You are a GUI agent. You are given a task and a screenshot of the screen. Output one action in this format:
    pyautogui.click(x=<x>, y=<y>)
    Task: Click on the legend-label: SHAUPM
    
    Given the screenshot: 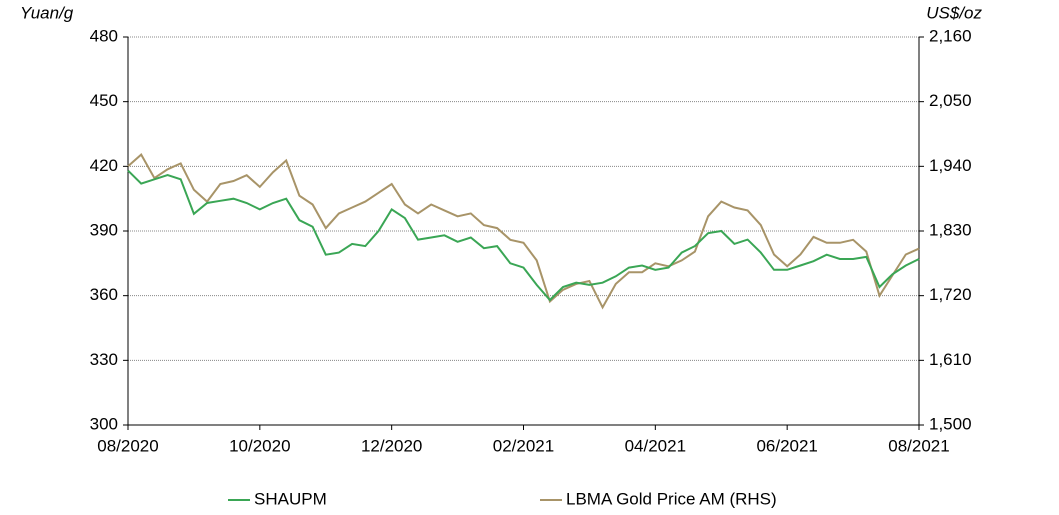 What is the action you would take?
    pyautogui.click(x=290, y=498)
    